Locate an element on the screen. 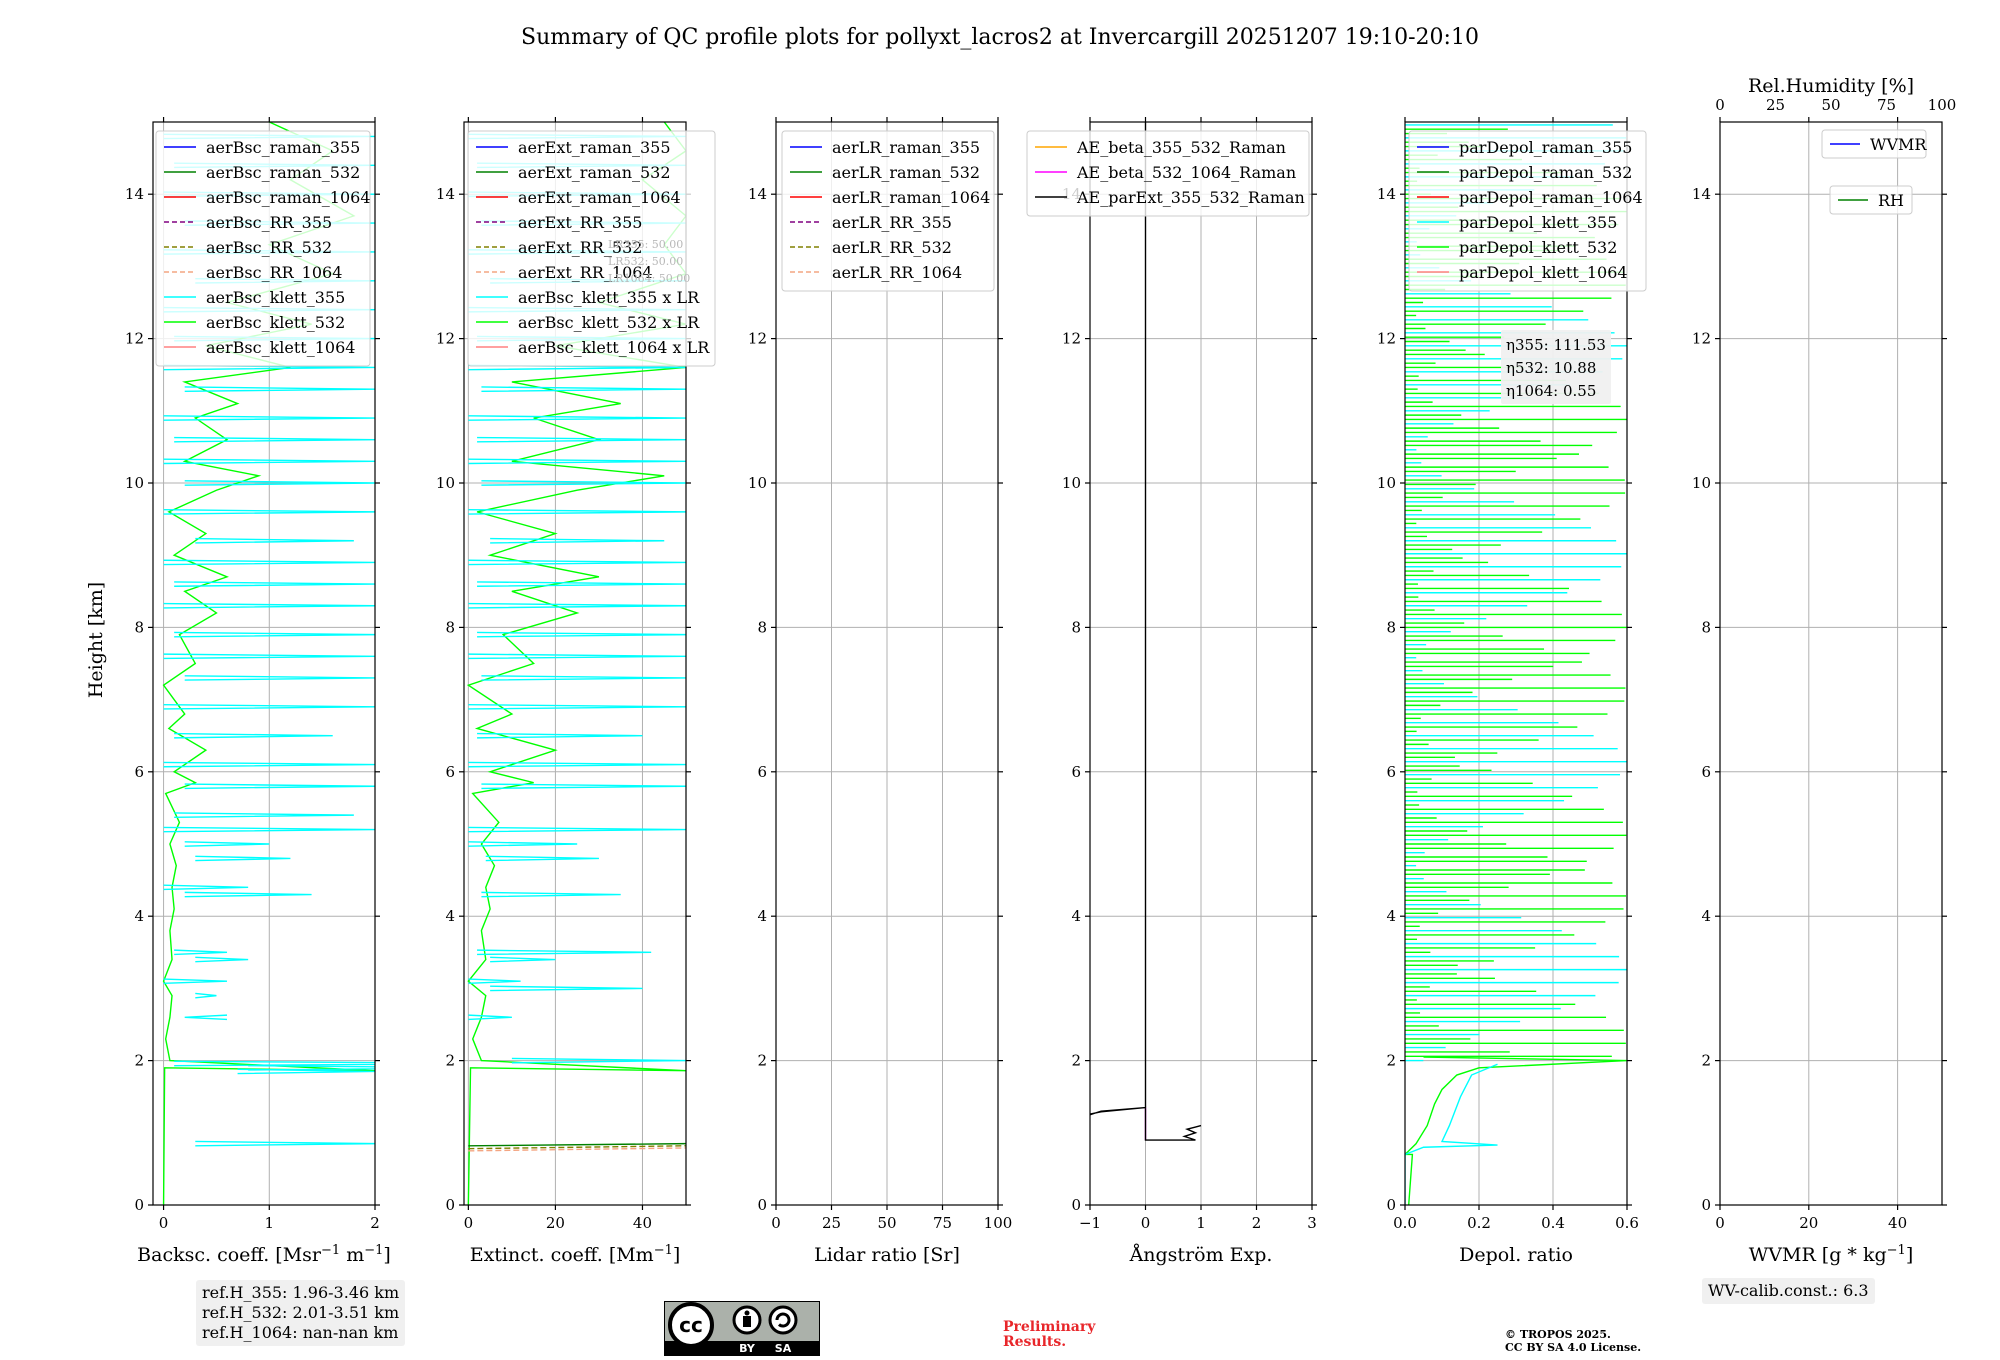 Image resolution: width=2000 pixels, height=1360 pixels. lr-annotation: LR1064: 50.00 is located at coordinates (649, 278).